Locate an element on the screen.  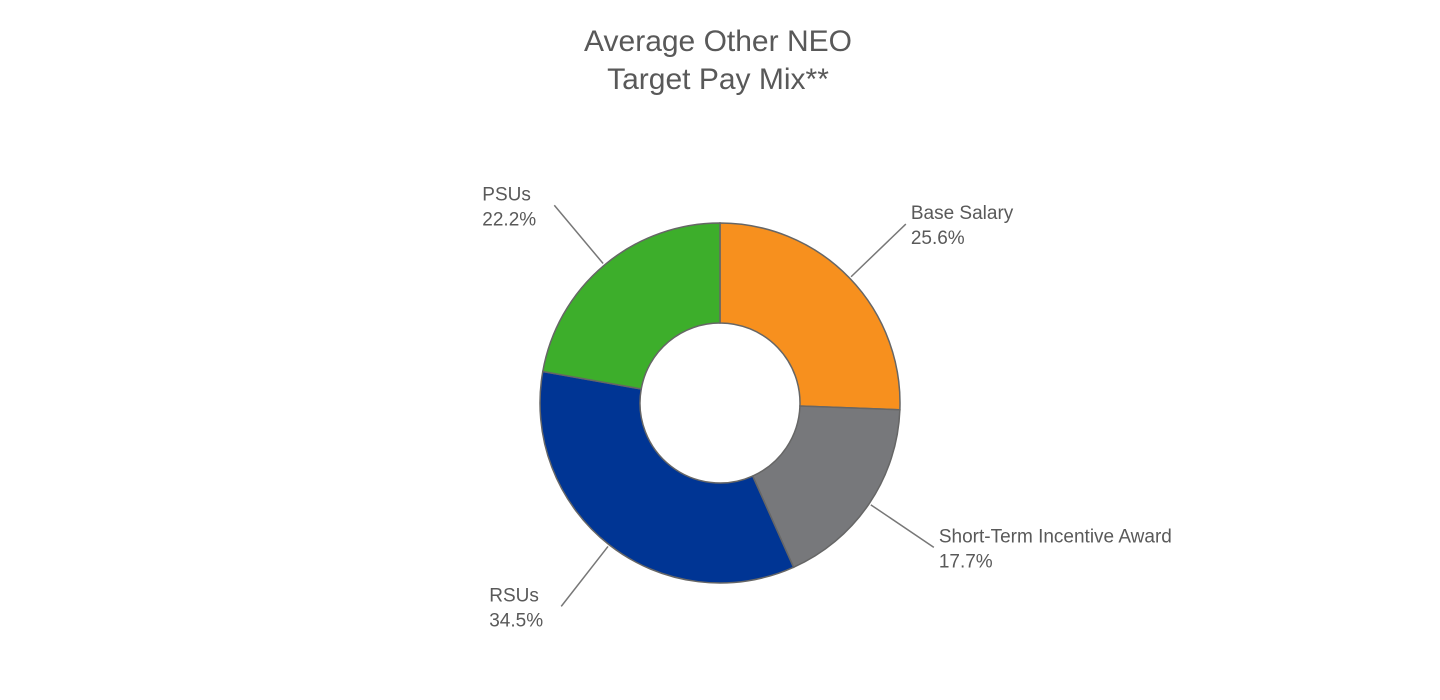
data-label-name: PSUs is located at coordinates (506, 194).